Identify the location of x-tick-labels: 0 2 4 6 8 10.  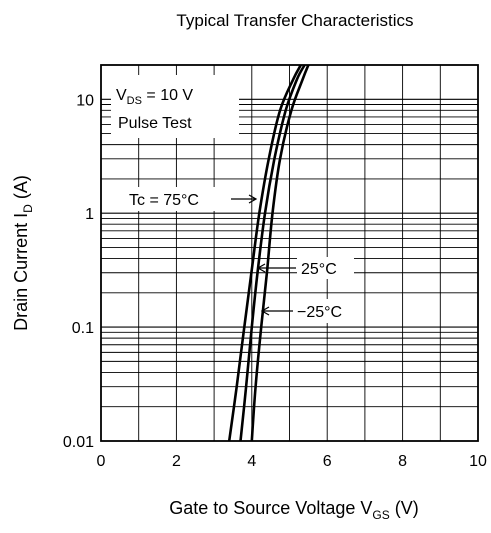
(292, 461).